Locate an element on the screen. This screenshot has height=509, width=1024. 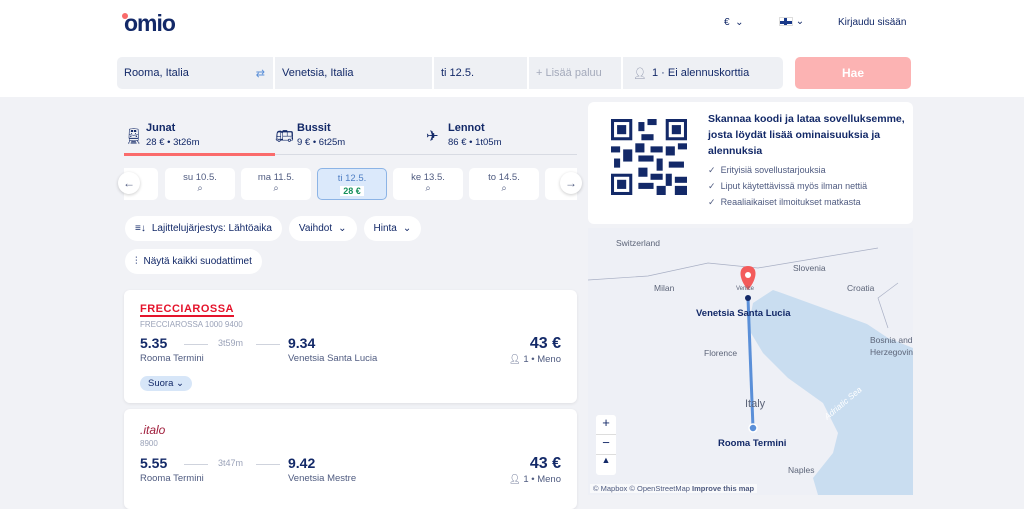
sliders-icon: ⫶ is located at coordinates (136, 261).